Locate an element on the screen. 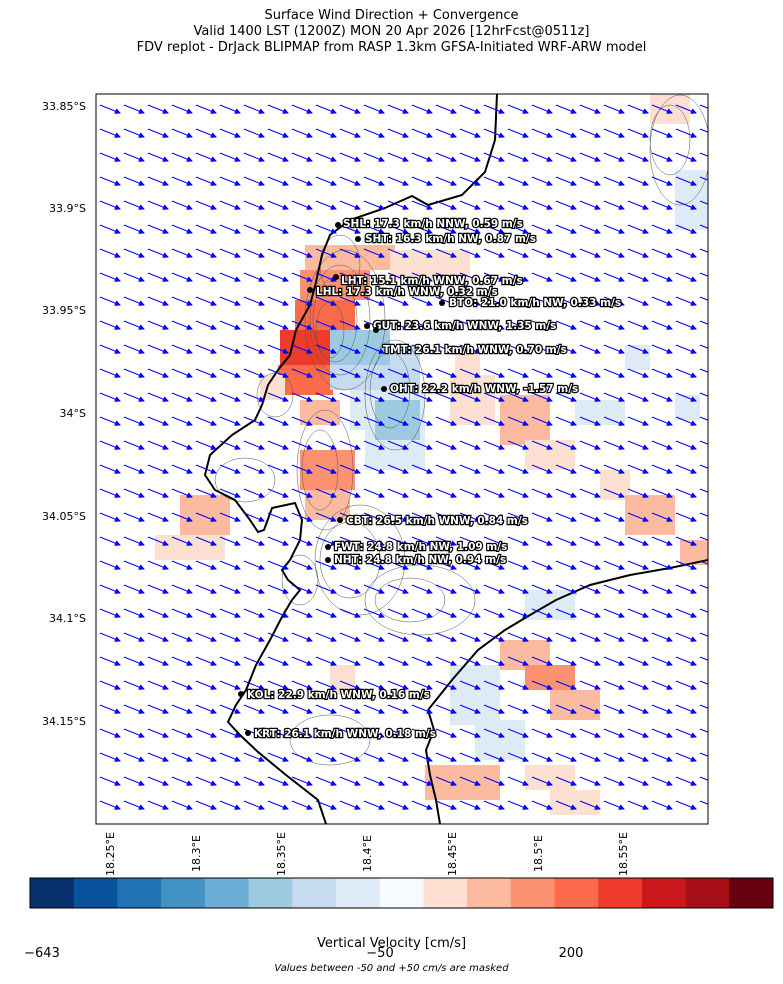  station-marker-shl is located at coordinates (338, 225).